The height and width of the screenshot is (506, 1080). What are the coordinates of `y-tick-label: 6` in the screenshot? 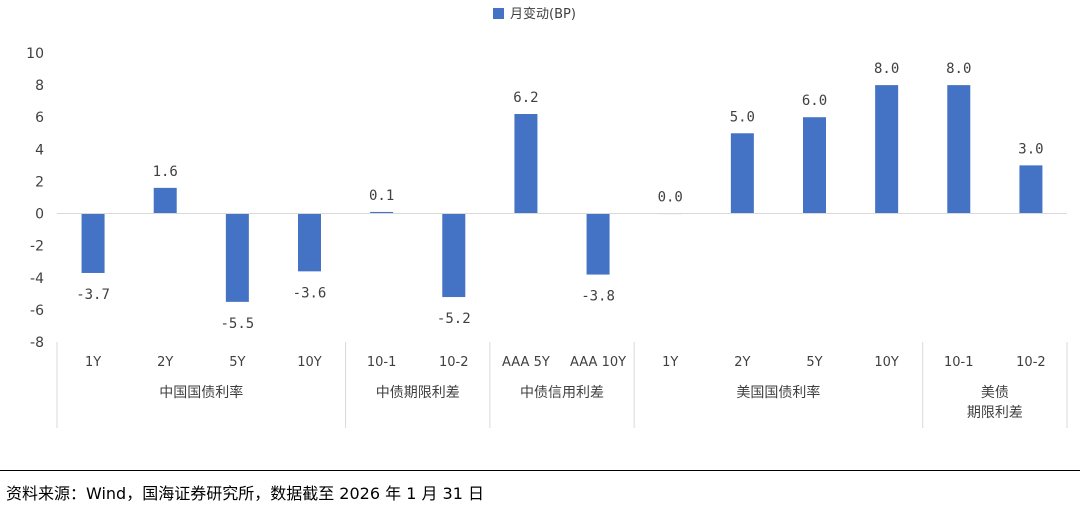 It's located at (39, 118).